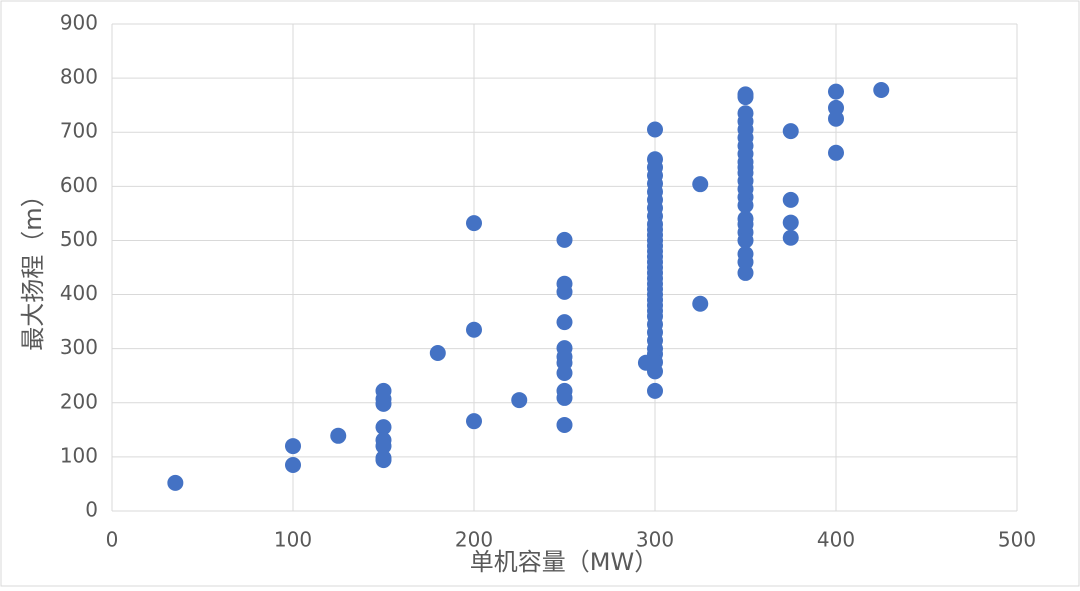  Describe the element at coordinates (79, 77) in the screenshot. I see `y-tick-label: 800` at that location.